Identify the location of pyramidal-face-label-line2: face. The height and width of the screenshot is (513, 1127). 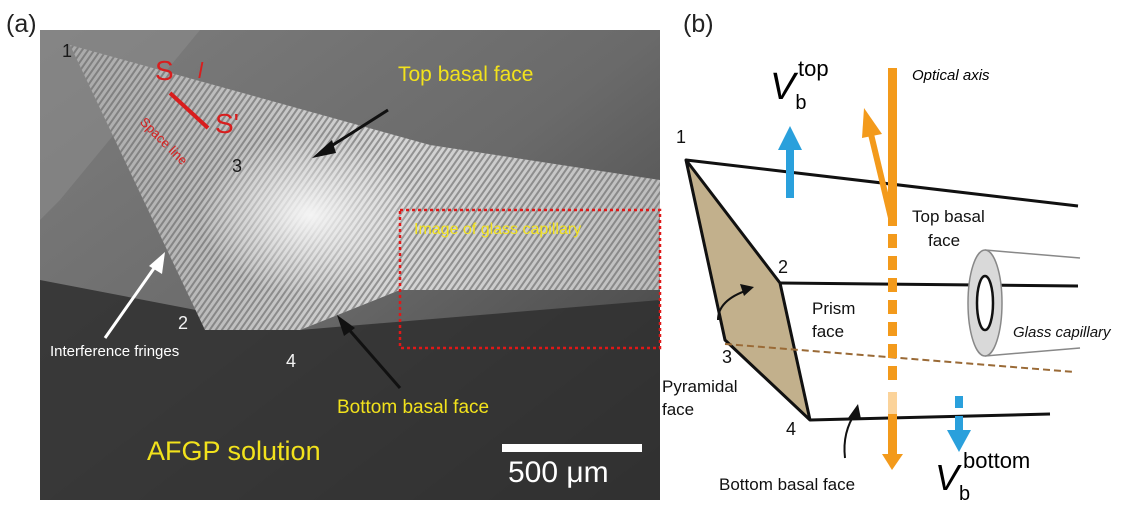
(678, 409).